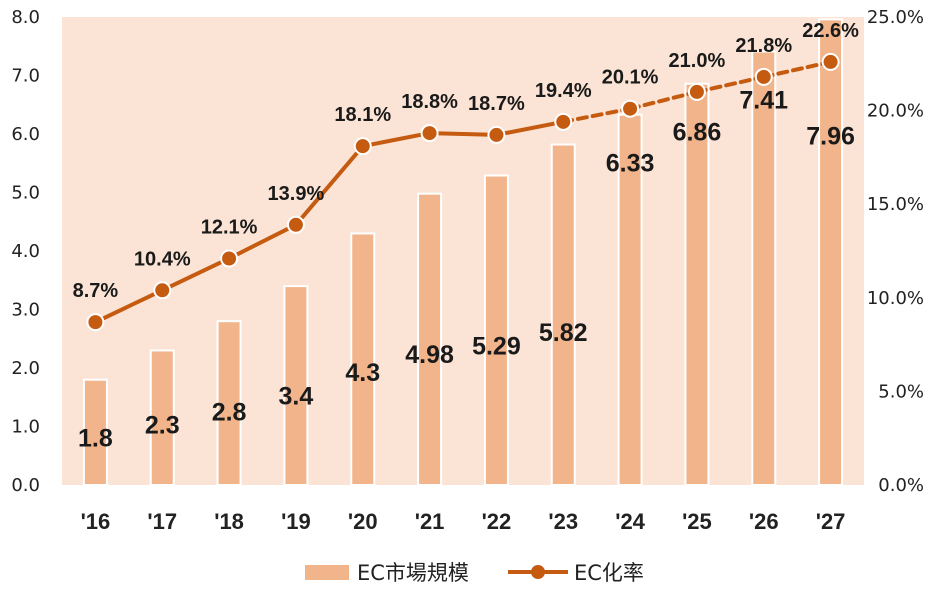  What do you see at coordinates (429, 102) in the screenshot?
I see `line-data-label: 18.8%` at bounding box center [429, 102].